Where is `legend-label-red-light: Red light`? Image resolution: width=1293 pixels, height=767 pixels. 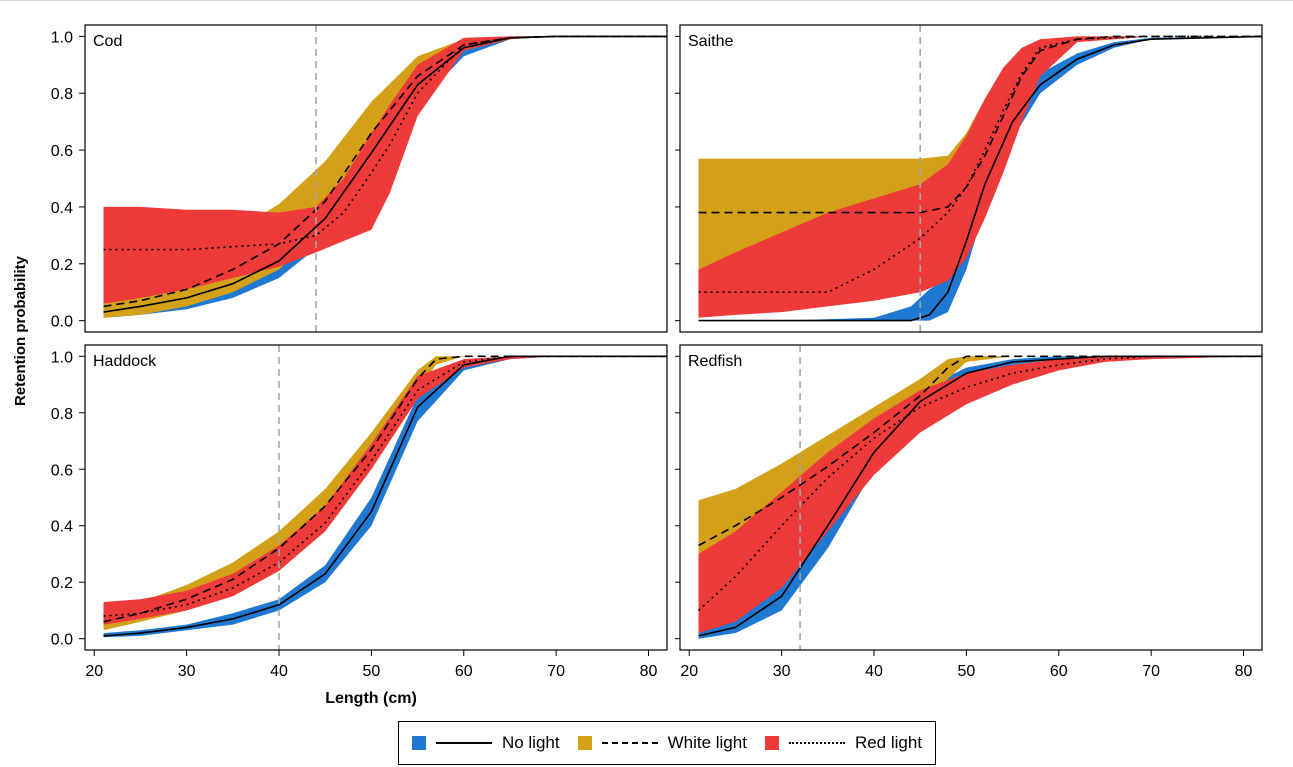 legend-label-red-light: Red light is located at coordinates (888, 742).